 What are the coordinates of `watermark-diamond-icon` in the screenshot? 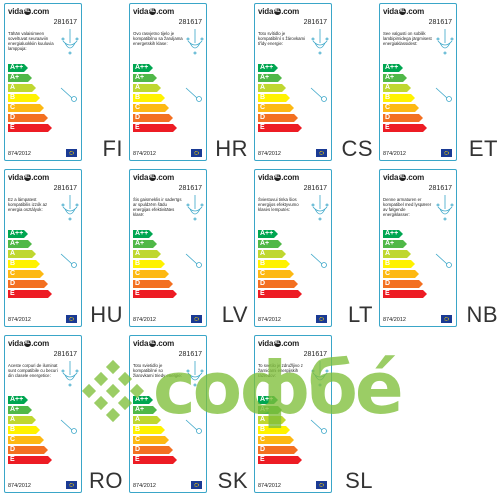 It's located at (113, 391).